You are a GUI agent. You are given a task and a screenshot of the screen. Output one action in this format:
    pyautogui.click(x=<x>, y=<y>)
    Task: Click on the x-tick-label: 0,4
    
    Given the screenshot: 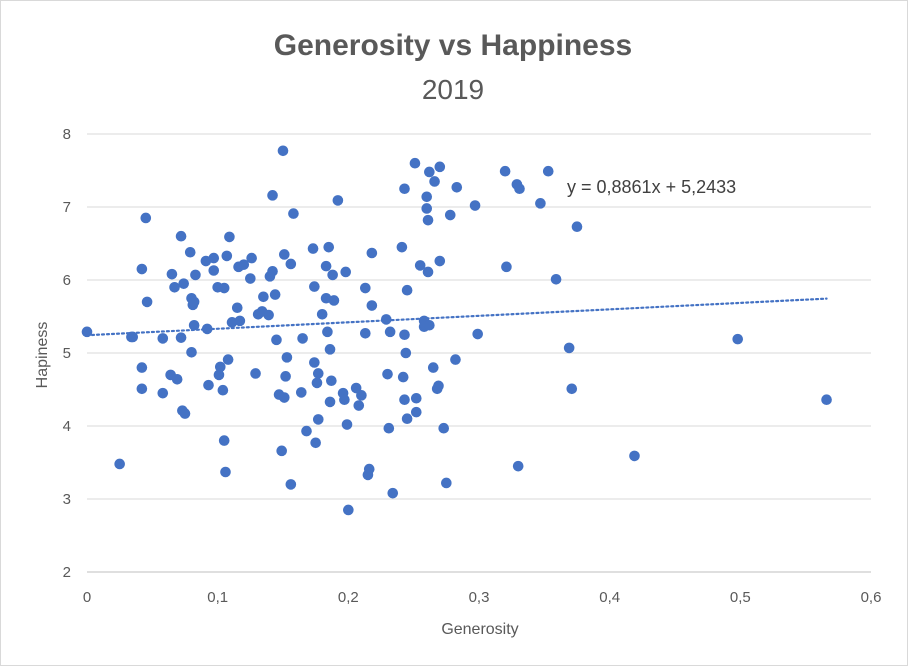 What is the action you would take?
    pyautogui.click(x=609, y=597)
    